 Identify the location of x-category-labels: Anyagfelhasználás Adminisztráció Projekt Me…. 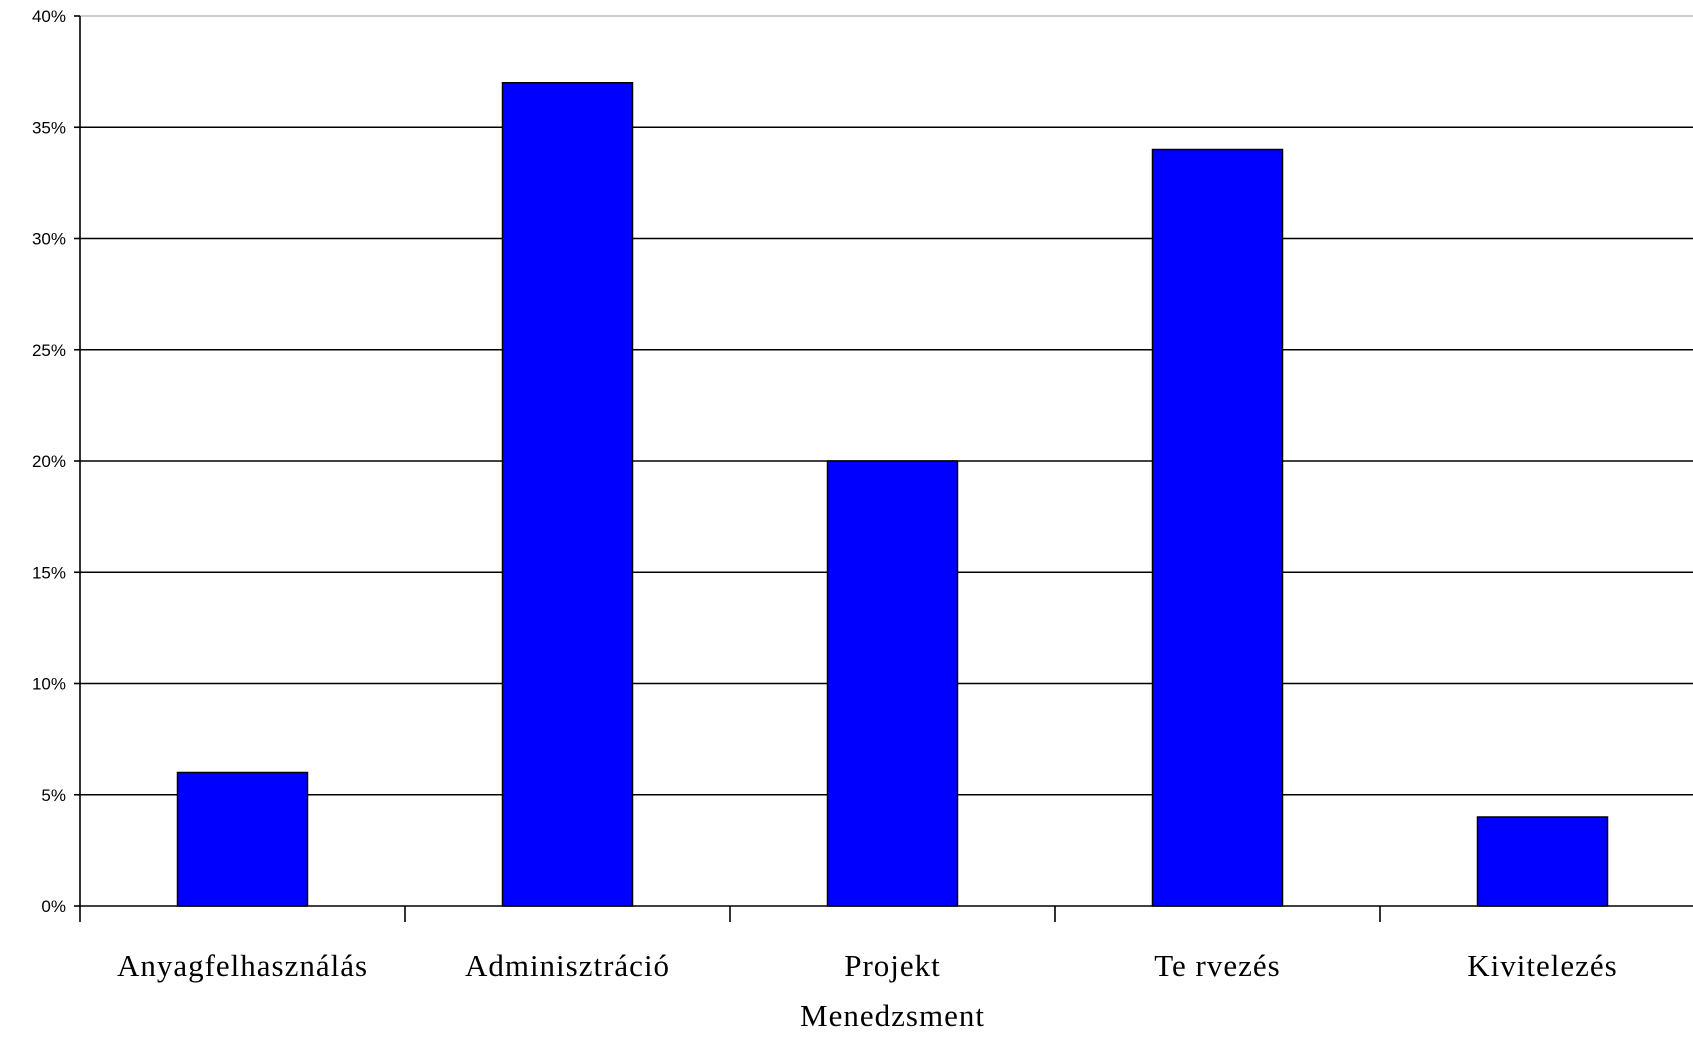
(867, 990).